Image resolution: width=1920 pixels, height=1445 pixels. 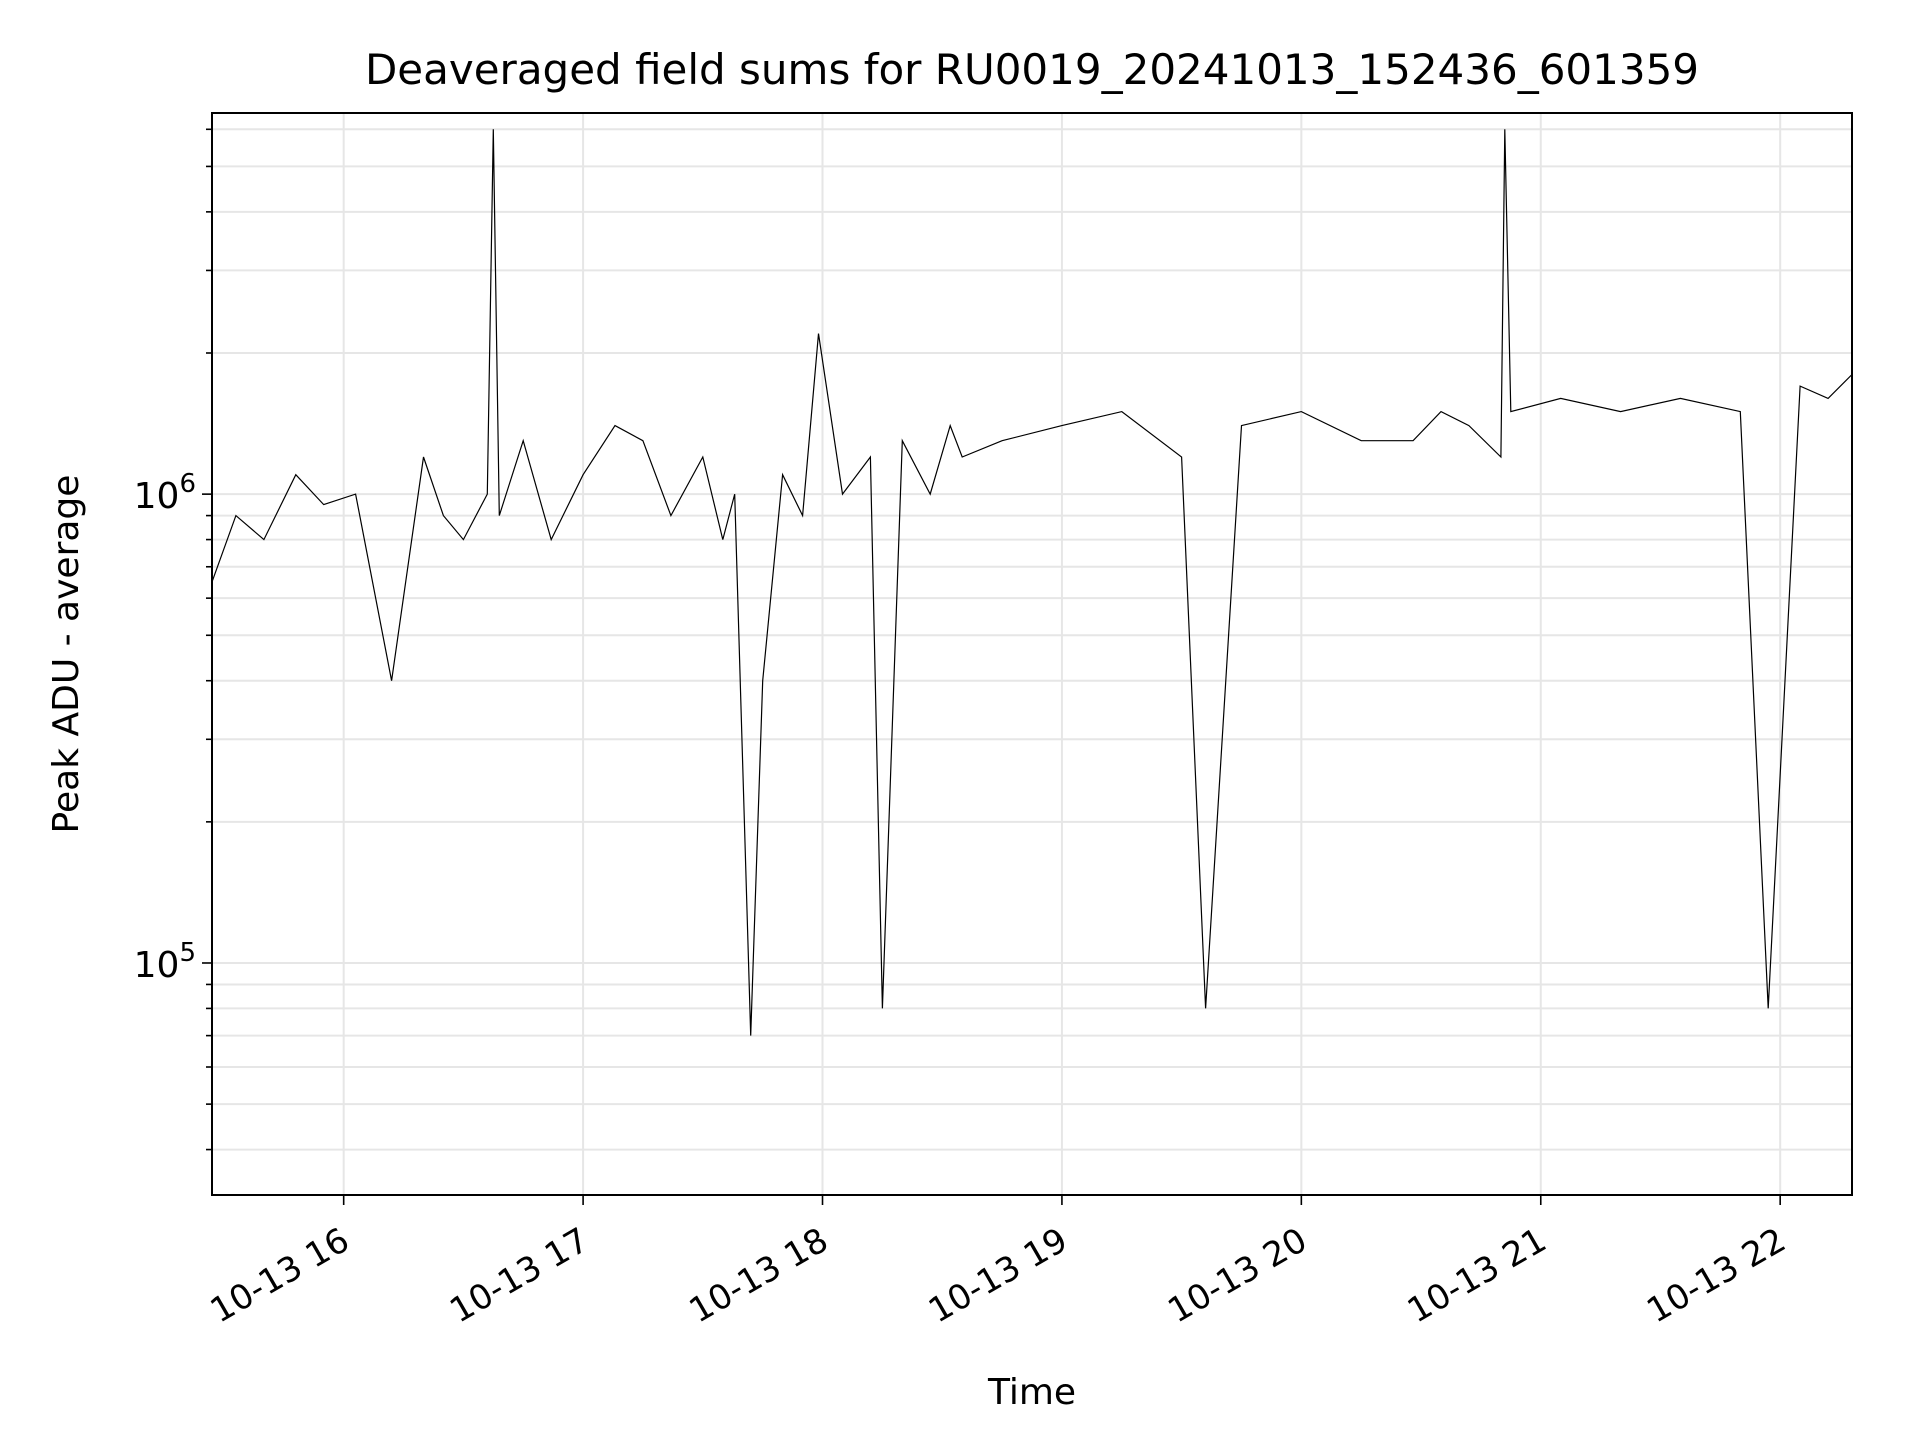 I want to click on y-axis-ticks: 10⁵ 10⁶, so click(x=173, y=639).